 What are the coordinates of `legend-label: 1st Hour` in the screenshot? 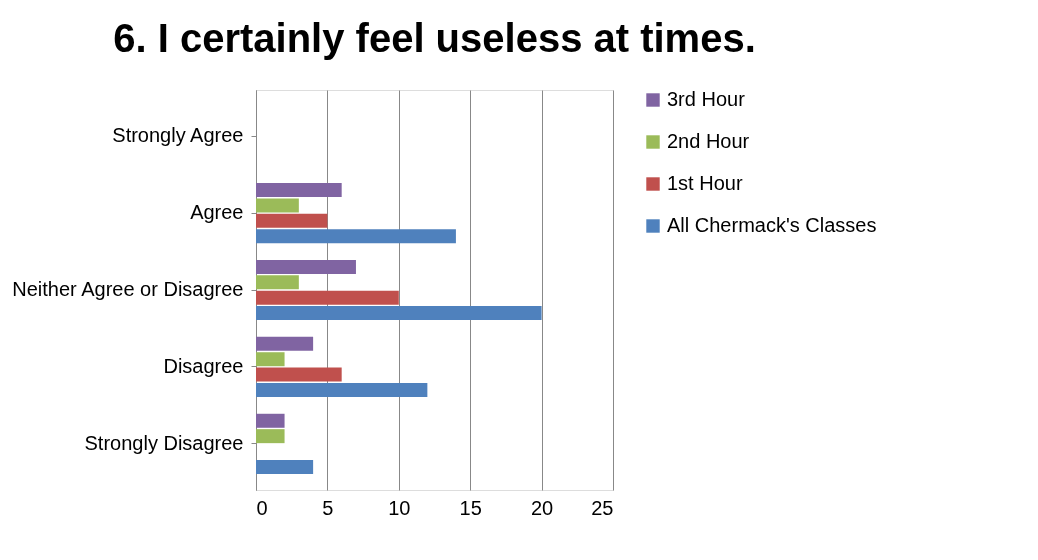 It's located at (705, 183).